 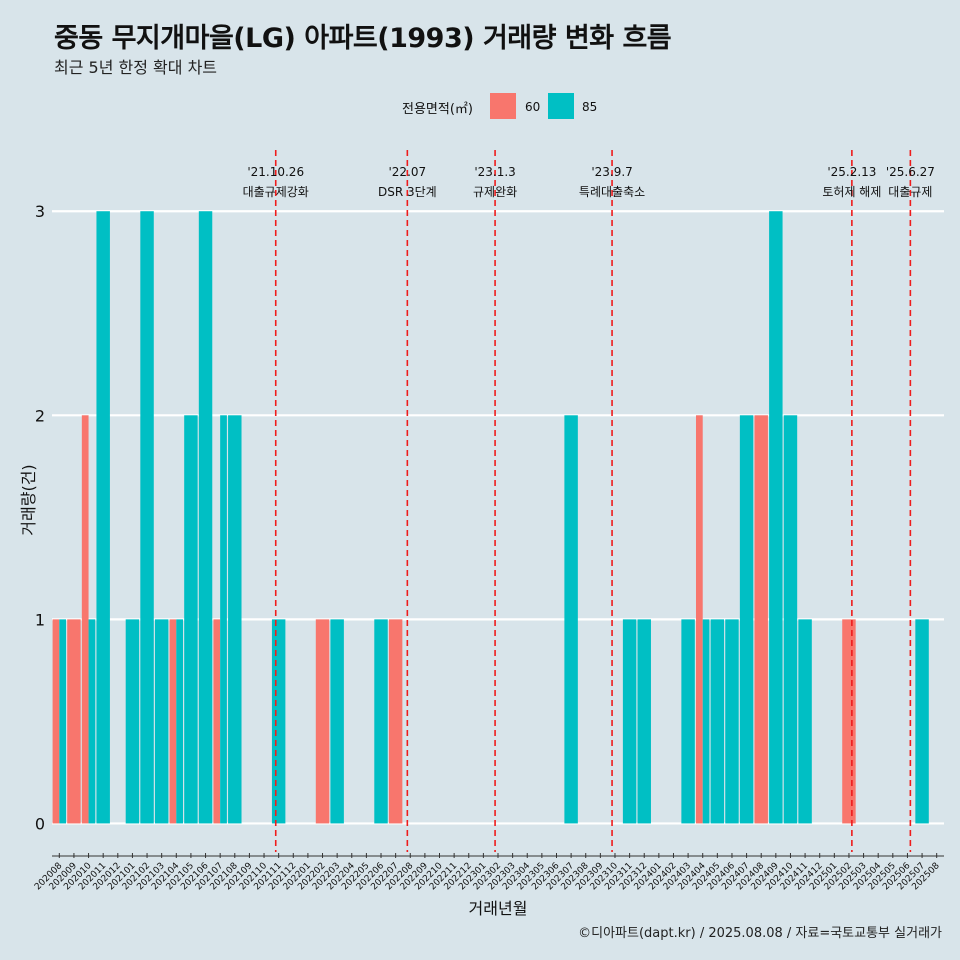 What do you see at coordinates (40, 823) in the screenshot?
I see `y-tick-label-0: 0` at bounding box center [40, 823].